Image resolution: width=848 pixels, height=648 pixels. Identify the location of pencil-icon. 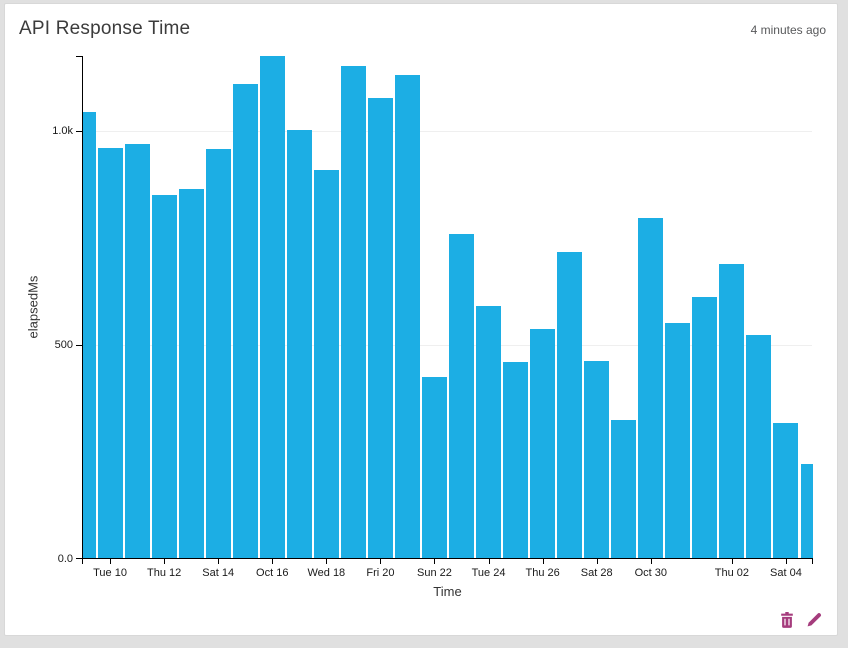
(814, 620).